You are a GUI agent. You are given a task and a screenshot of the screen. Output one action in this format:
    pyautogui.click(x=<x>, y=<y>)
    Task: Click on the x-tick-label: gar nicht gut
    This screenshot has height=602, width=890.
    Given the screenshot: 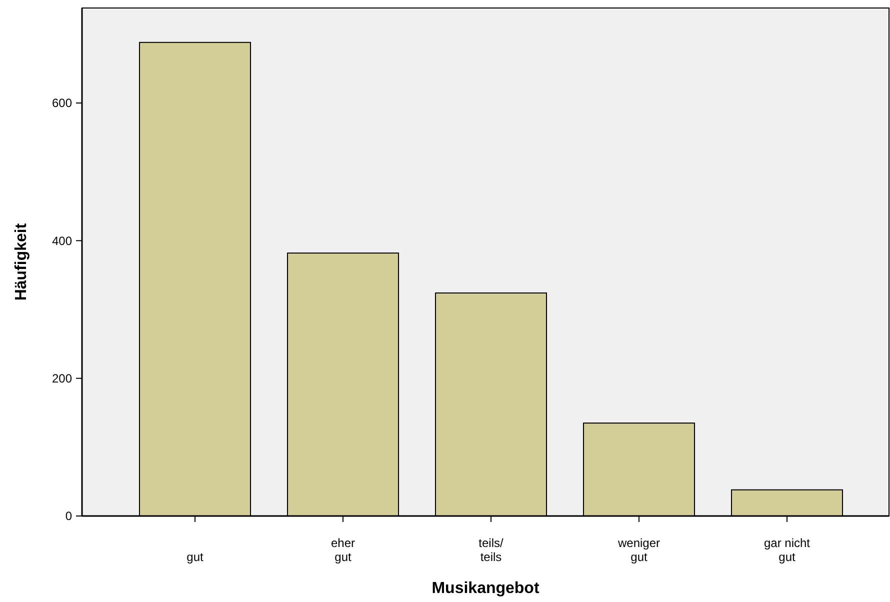 What is the action you would take?
    pyautogui.click(x=787, y=550)
    